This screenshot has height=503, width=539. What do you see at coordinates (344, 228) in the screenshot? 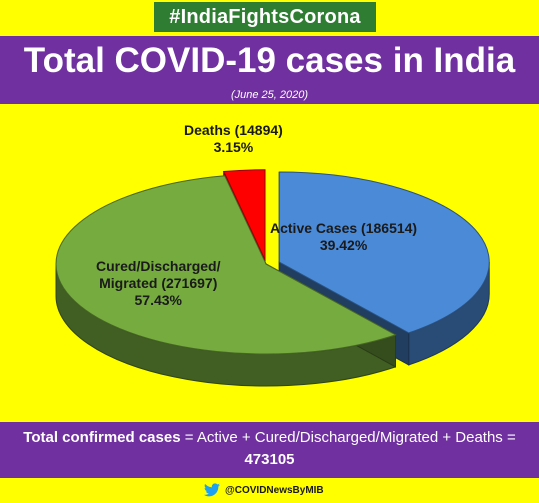
I see `label-active-name: Active Cases (186514)` at bounding box center [344, 228].